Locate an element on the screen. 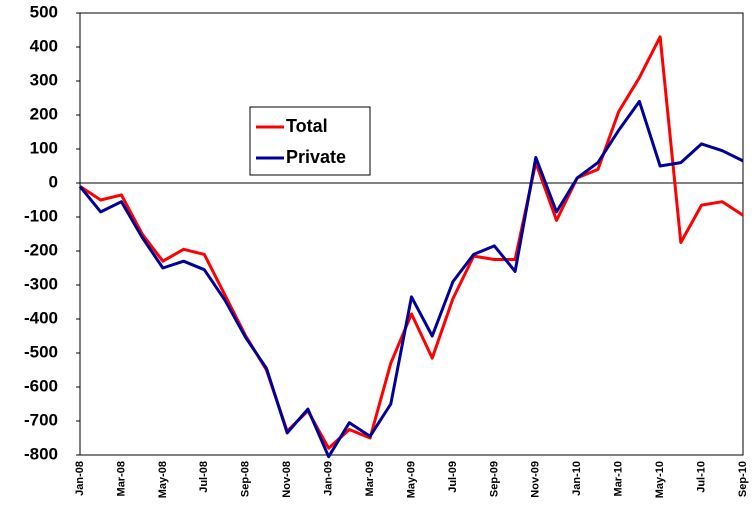 Image resolution: width=752 pixels, height=518 pixels. x-tick-label: Jul-10 is located at coordinates (701, 477).